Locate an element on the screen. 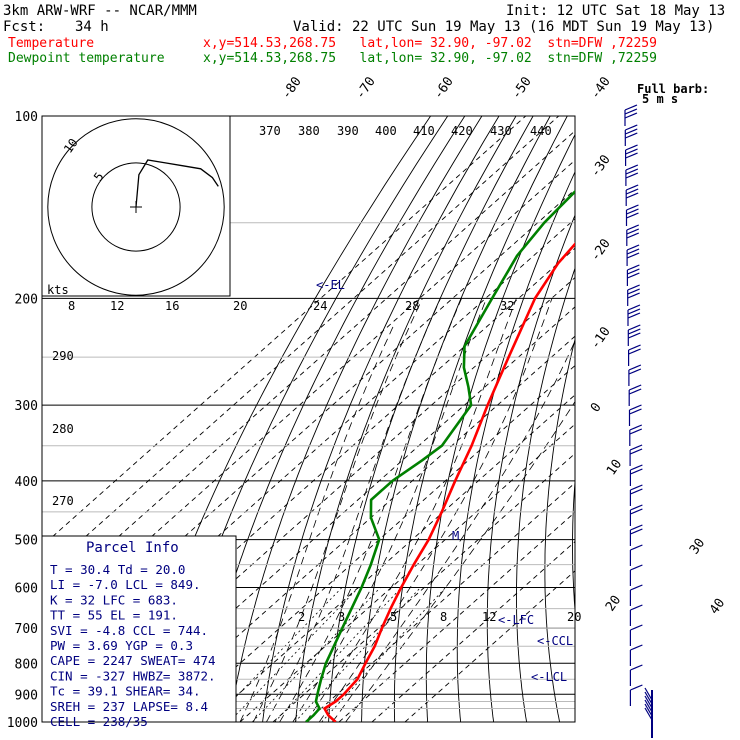 Image resolution: width=740 pixels, height=740 pixels. init-time: Init: 12 UTC Sat 18 May 13 is located at coordinates (616, 11).